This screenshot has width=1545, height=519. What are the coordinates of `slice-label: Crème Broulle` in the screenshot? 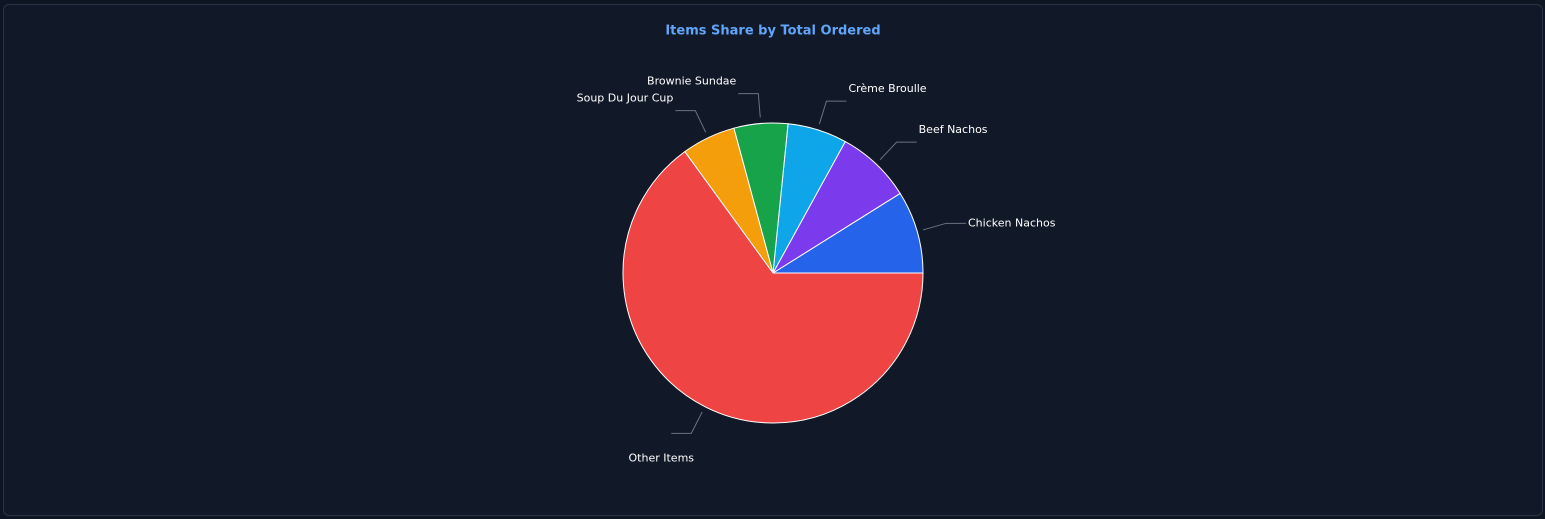 It's located at (887, 88).